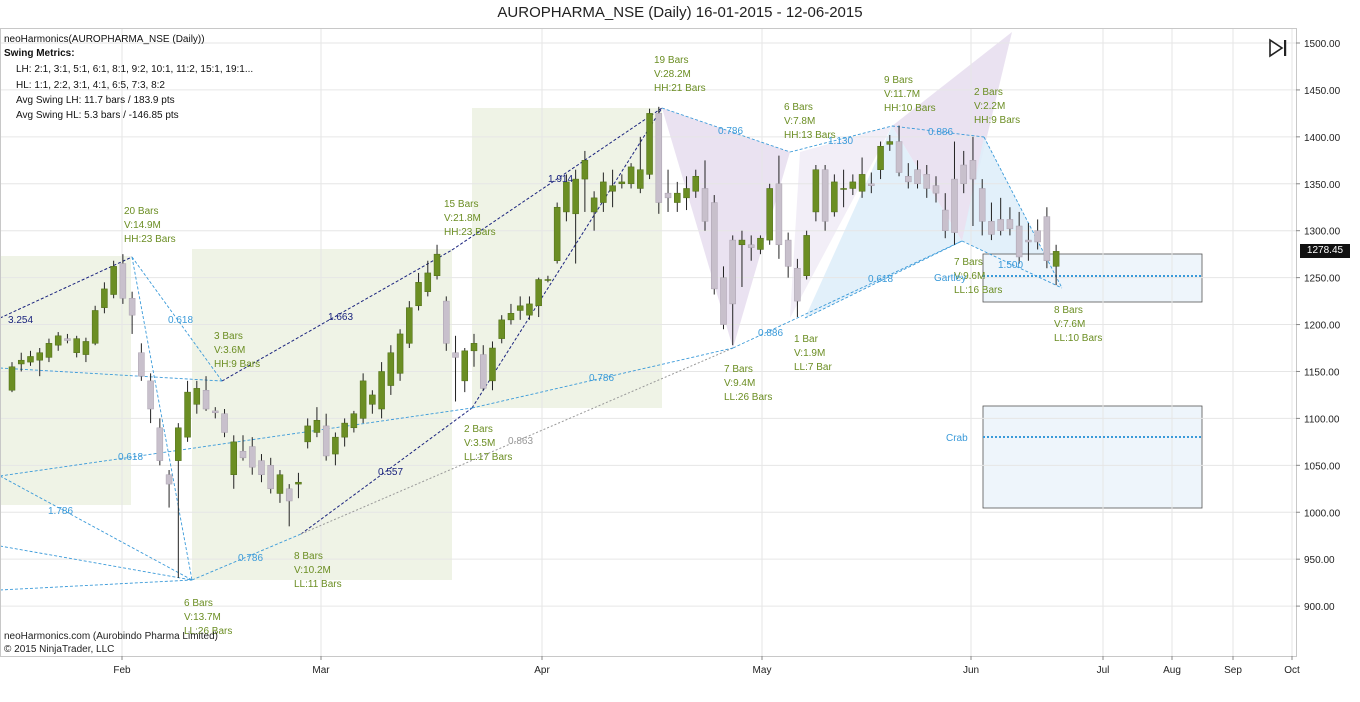  I want to click on y-tick-label: 1300.00, so click(1322, 232).